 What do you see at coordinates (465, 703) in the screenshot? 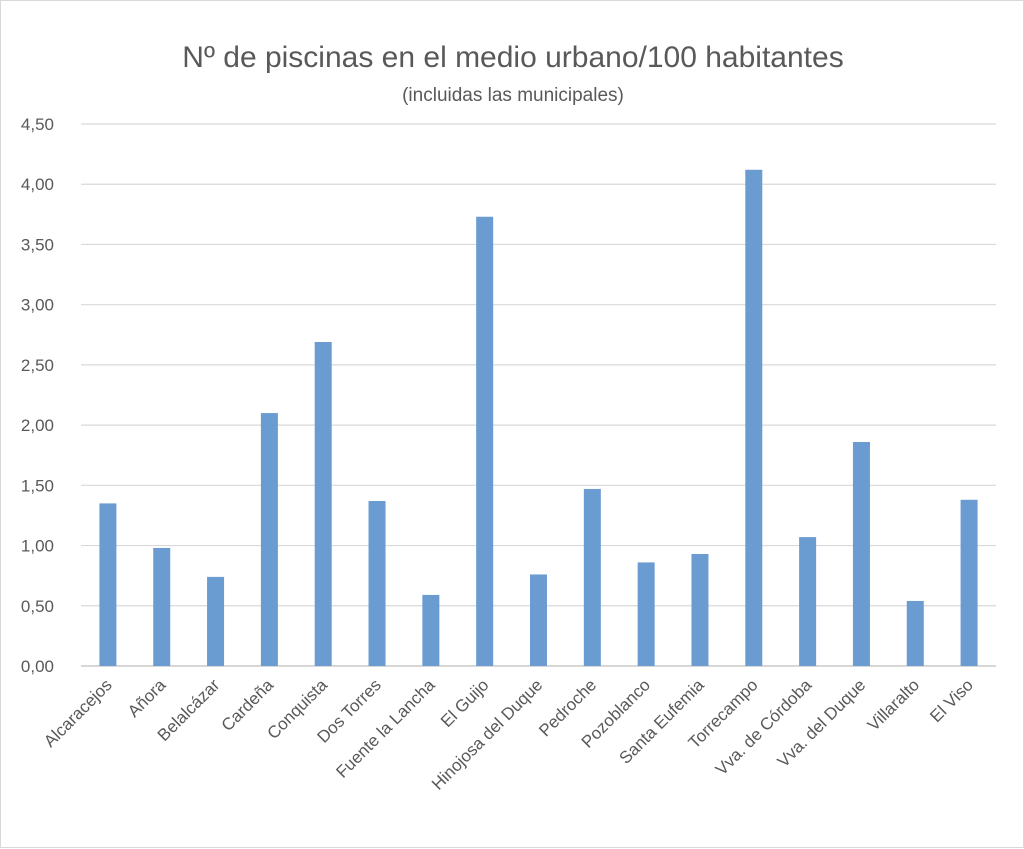
I see `x-tick-label: El Guijo` at bounding box center [465, 703].